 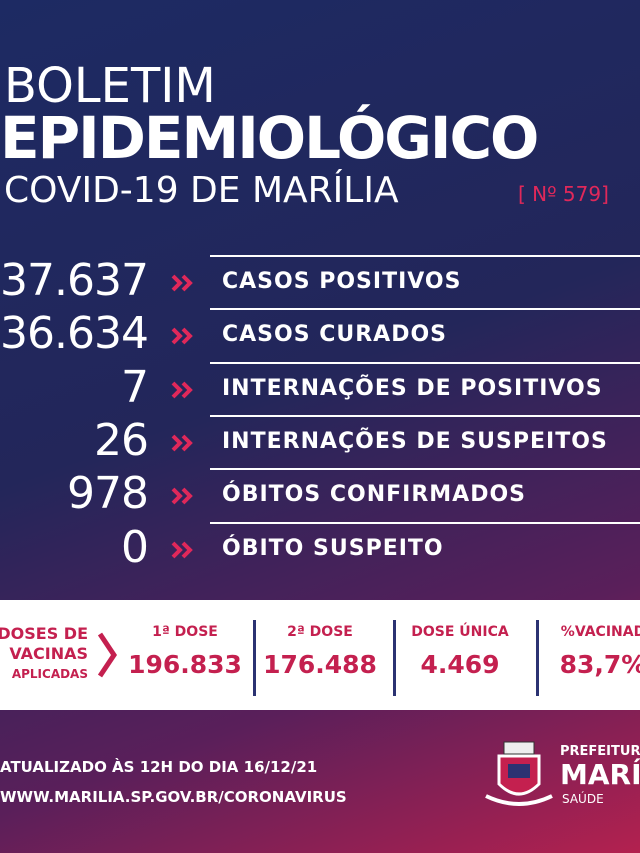 What do you see at coordinates (460, 632) in the screenshot?
I see `vaccine-label: DOSE ÚNICA` at bounding box center [460, 632].